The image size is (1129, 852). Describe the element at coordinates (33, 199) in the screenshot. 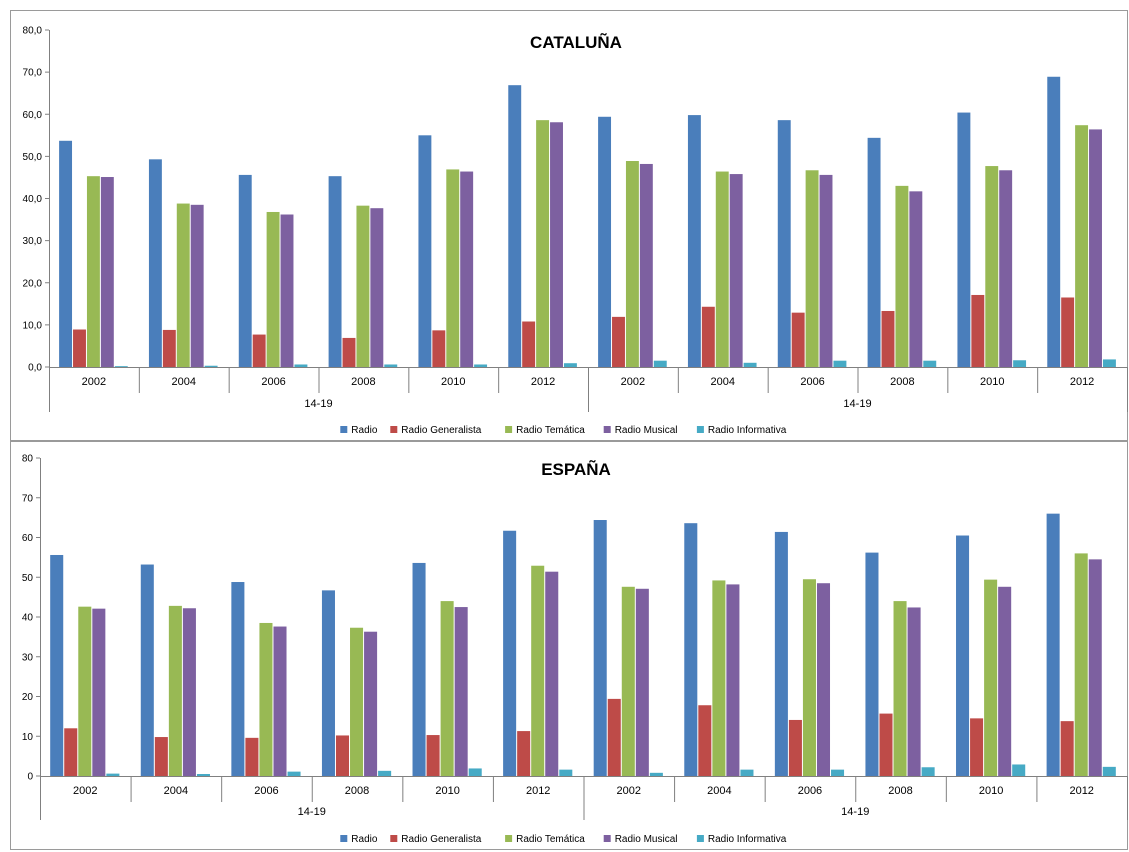

I see `y-tick-label: 40,0` at that location.